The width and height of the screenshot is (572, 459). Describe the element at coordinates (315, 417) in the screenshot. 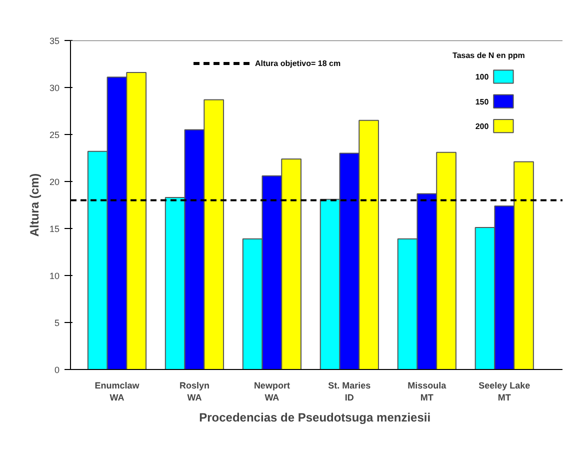

I see `x-axis-title: Procedencias de Pseudotsuga menziesii` at that location.